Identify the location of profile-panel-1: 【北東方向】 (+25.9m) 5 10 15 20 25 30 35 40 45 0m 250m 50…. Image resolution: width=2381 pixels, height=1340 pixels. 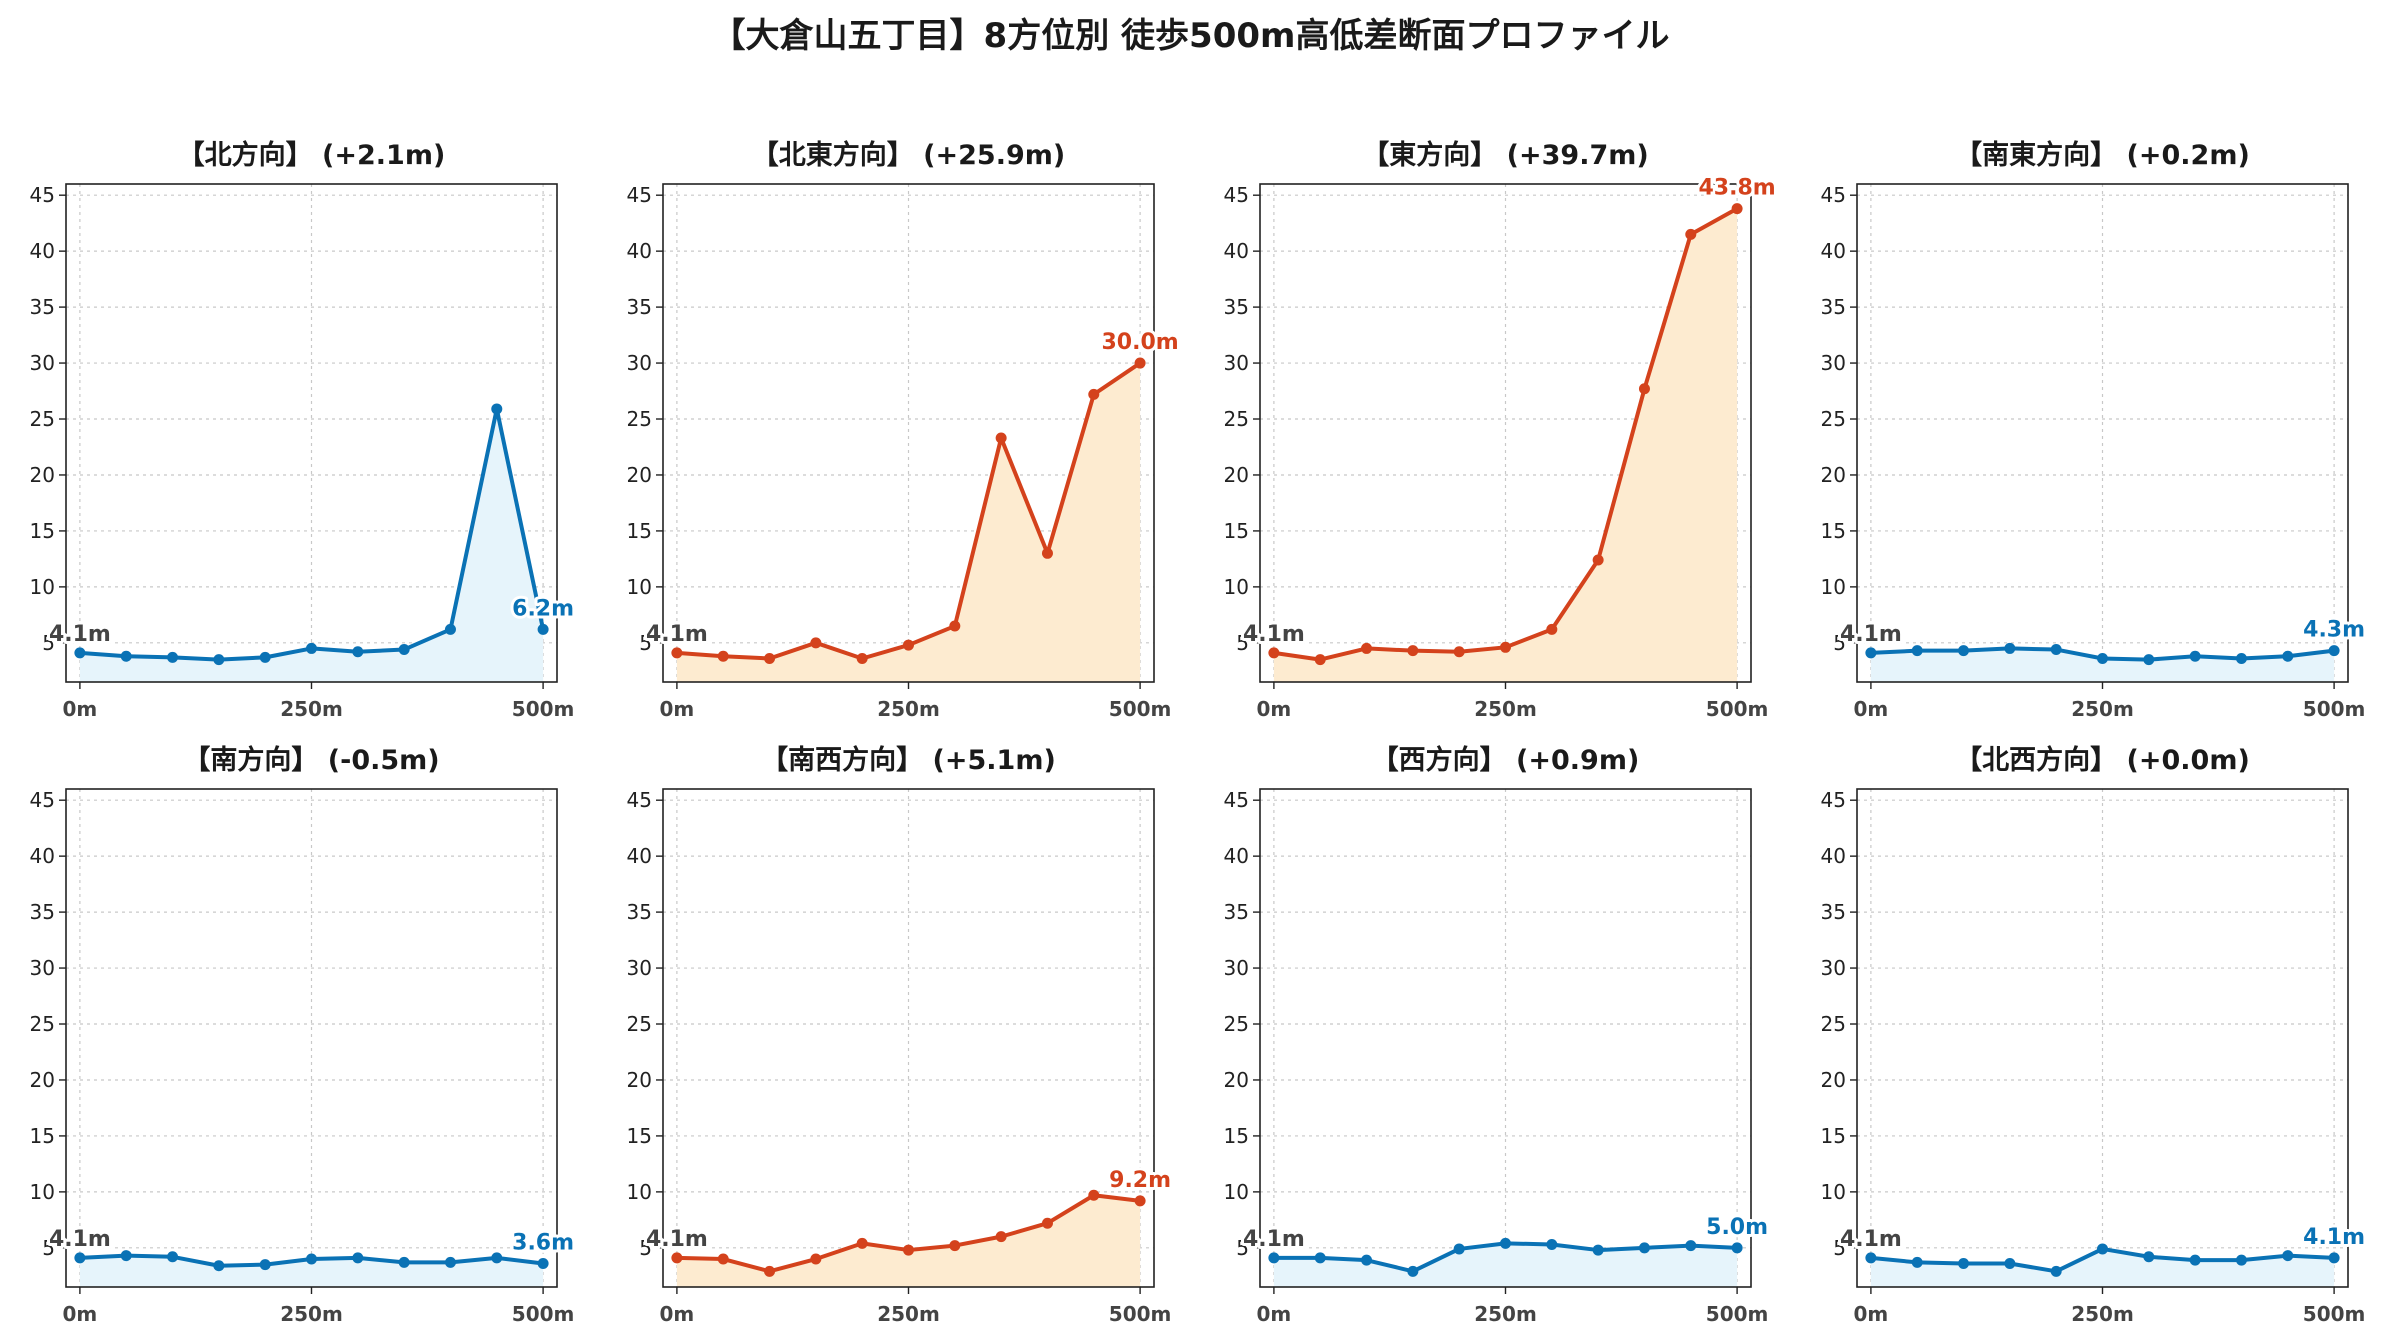
(904, 430).